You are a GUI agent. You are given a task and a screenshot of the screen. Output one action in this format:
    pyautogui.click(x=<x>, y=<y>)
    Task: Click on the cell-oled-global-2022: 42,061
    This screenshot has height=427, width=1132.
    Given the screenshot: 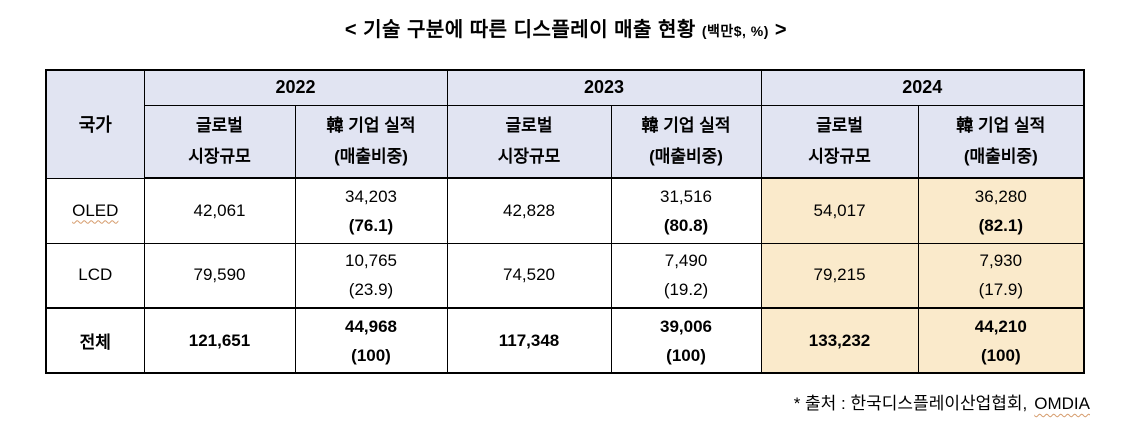 What is the action you would take?
    pyautogui.click(x=219, y=210)
    